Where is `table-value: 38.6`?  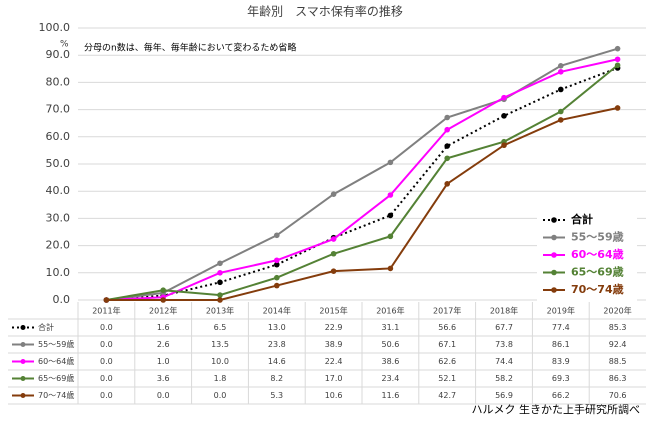
table-value: 38.6 is located at coordinates (390, 361).